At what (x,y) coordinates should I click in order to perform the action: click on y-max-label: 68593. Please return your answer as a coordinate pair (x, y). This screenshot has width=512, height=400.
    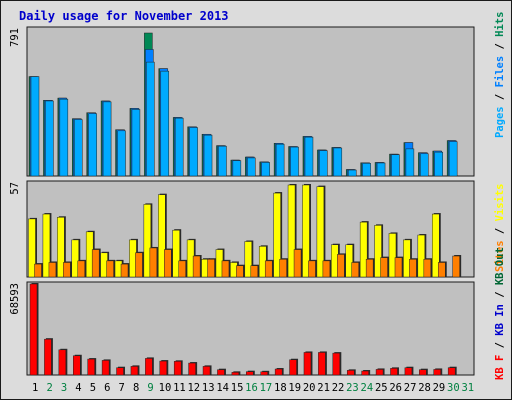
    Looking at the image, I should click on (15, 299).